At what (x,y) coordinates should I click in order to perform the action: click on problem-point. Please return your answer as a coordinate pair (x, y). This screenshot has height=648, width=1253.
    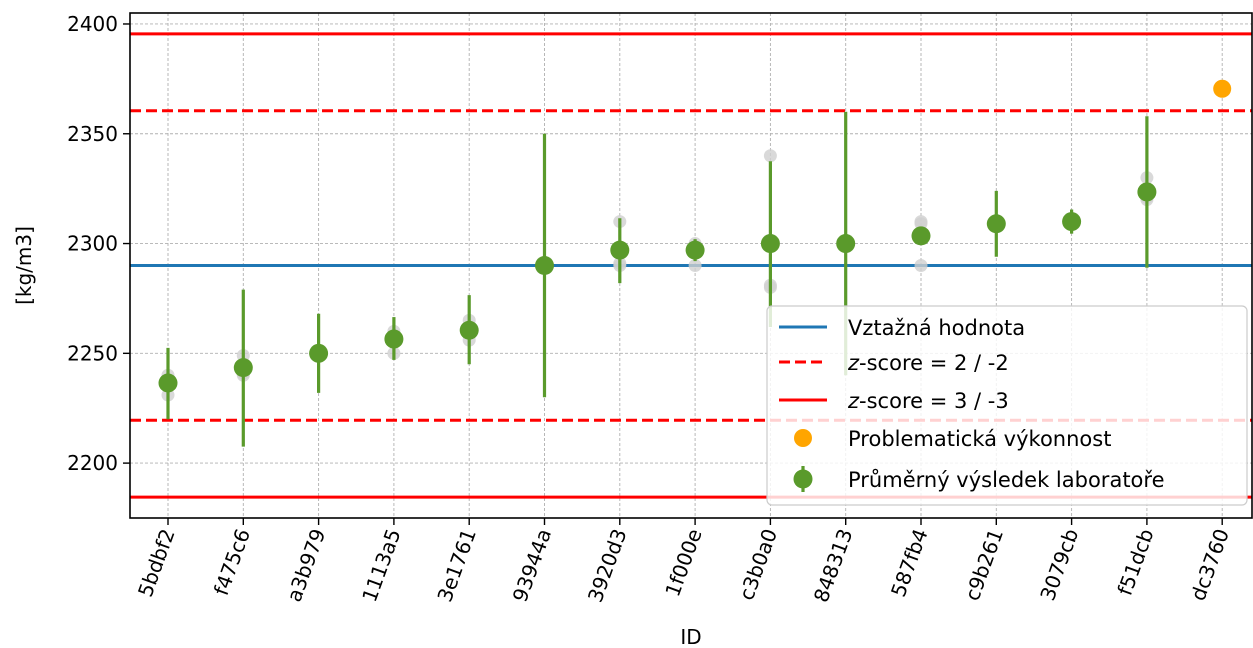
    Looking at the image, I should click on (1222, 88).